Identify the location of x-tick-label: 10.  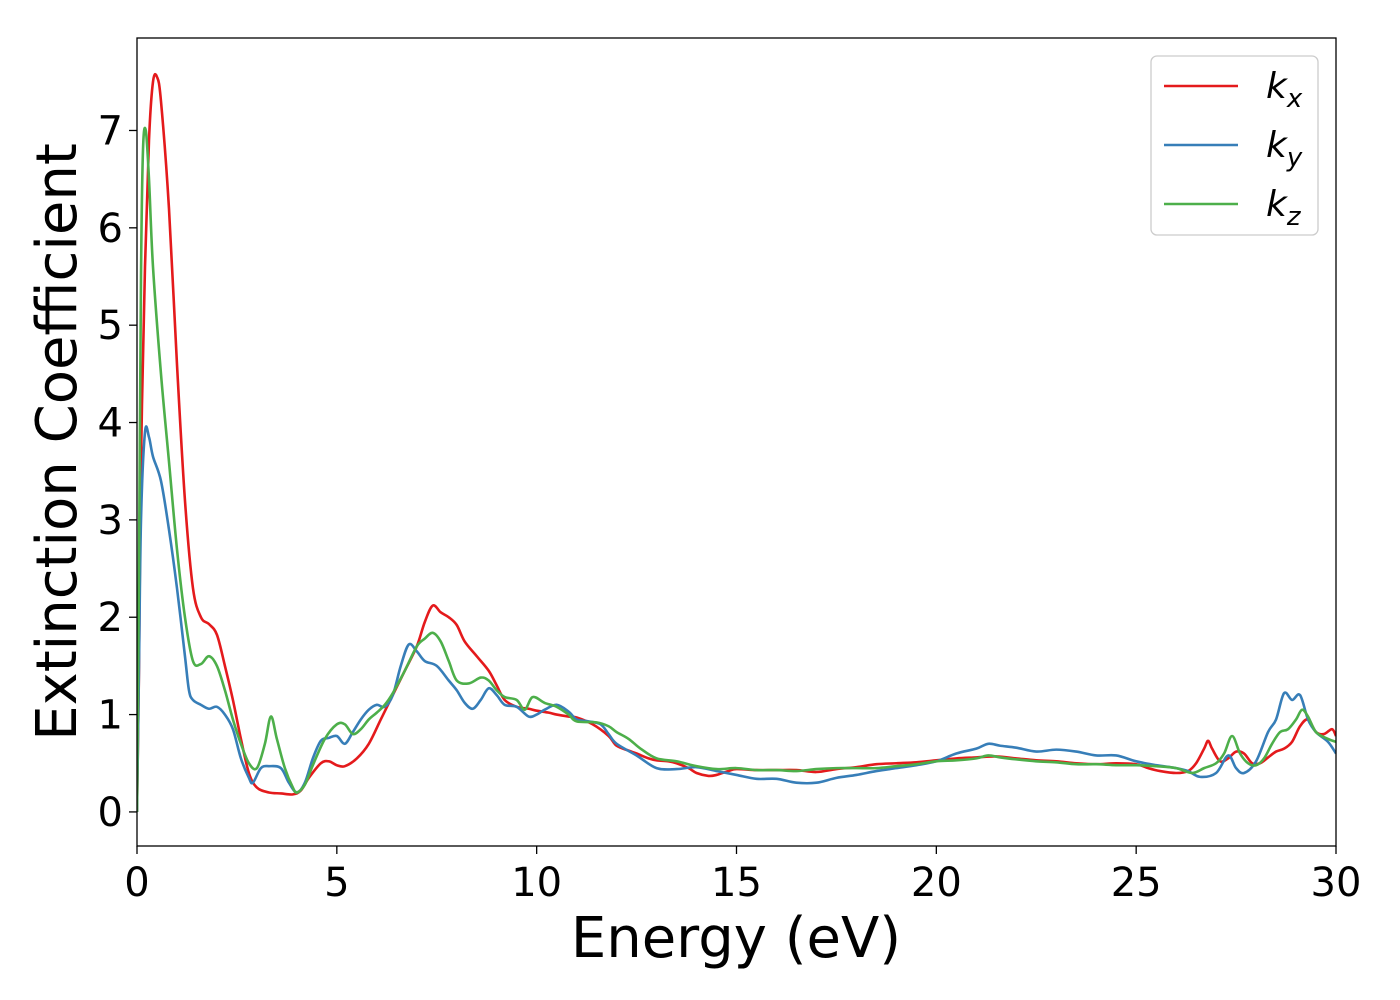
(536, 883).